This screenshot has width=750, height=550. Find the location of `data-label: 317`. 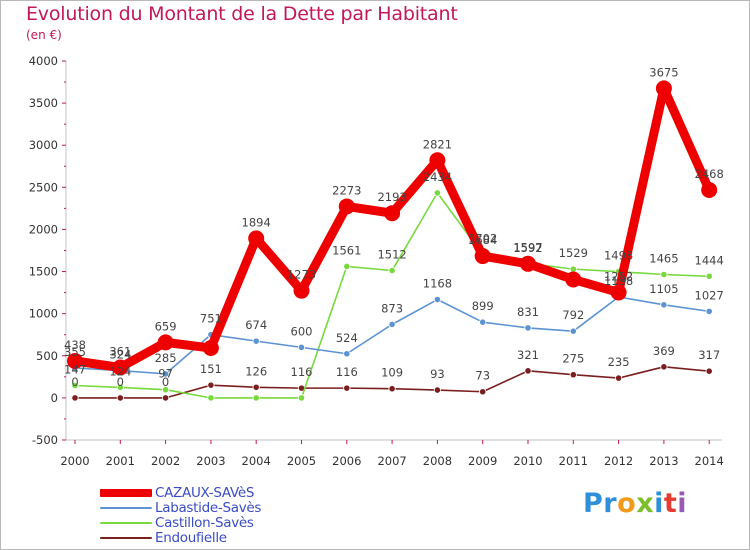

data-label: 317 is located at coordinates (709, 355).